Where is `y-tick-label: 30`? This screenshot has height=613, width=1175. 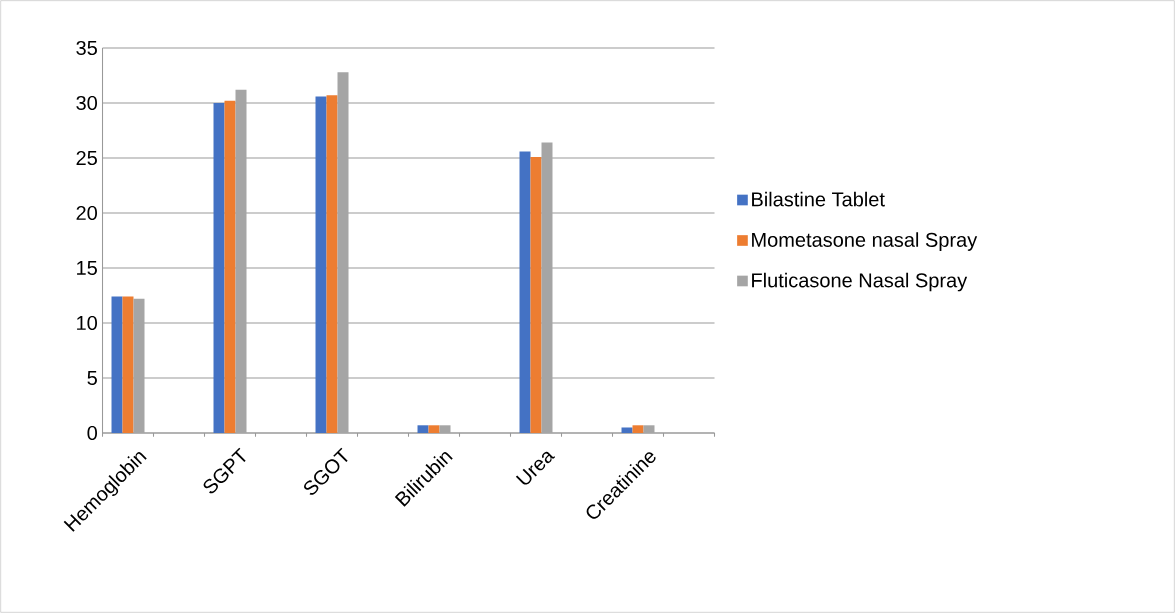
y-tick-label: 30 is located at coordinates (86, 103).